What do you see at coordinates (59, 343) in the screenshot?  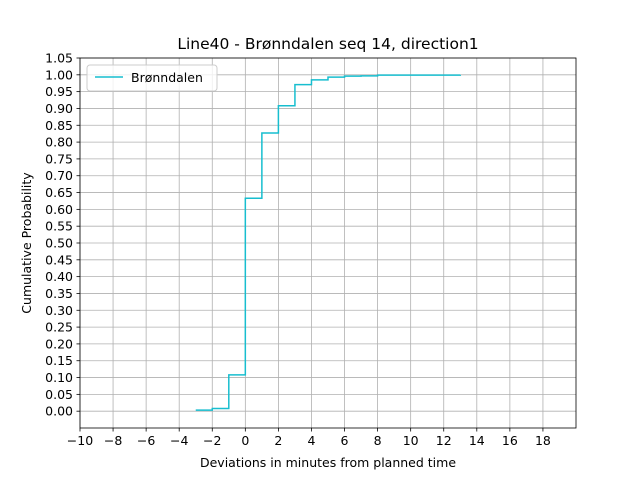 I see `y-tick-label: 0.20` at bounding box center [59, 343].